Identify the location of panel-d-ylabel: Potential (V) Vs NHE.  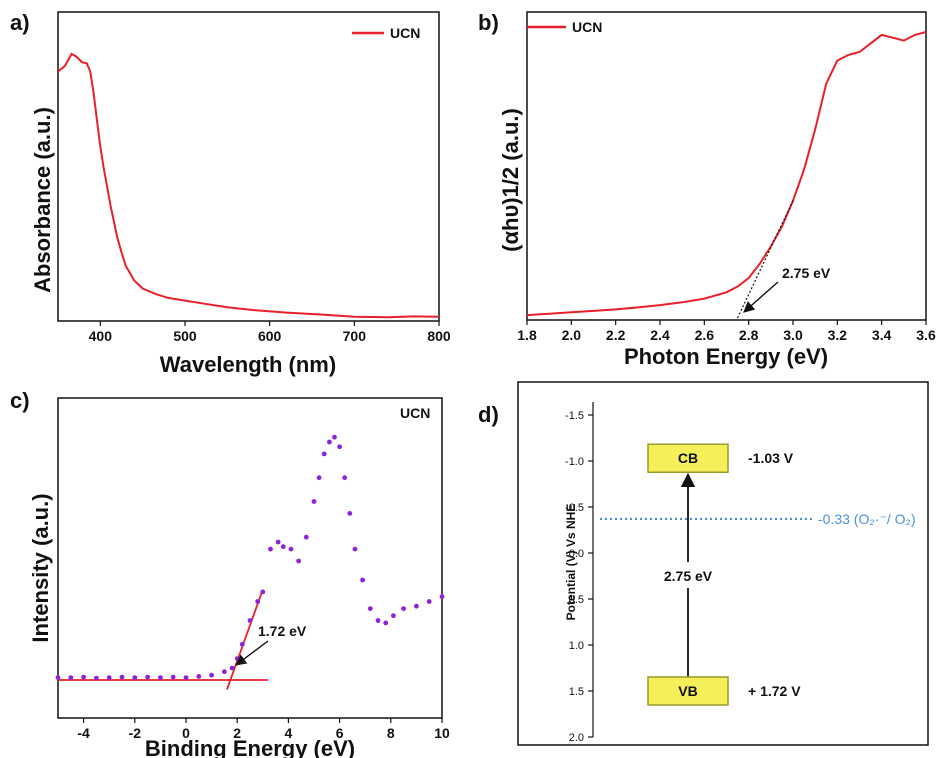
(571, 562).